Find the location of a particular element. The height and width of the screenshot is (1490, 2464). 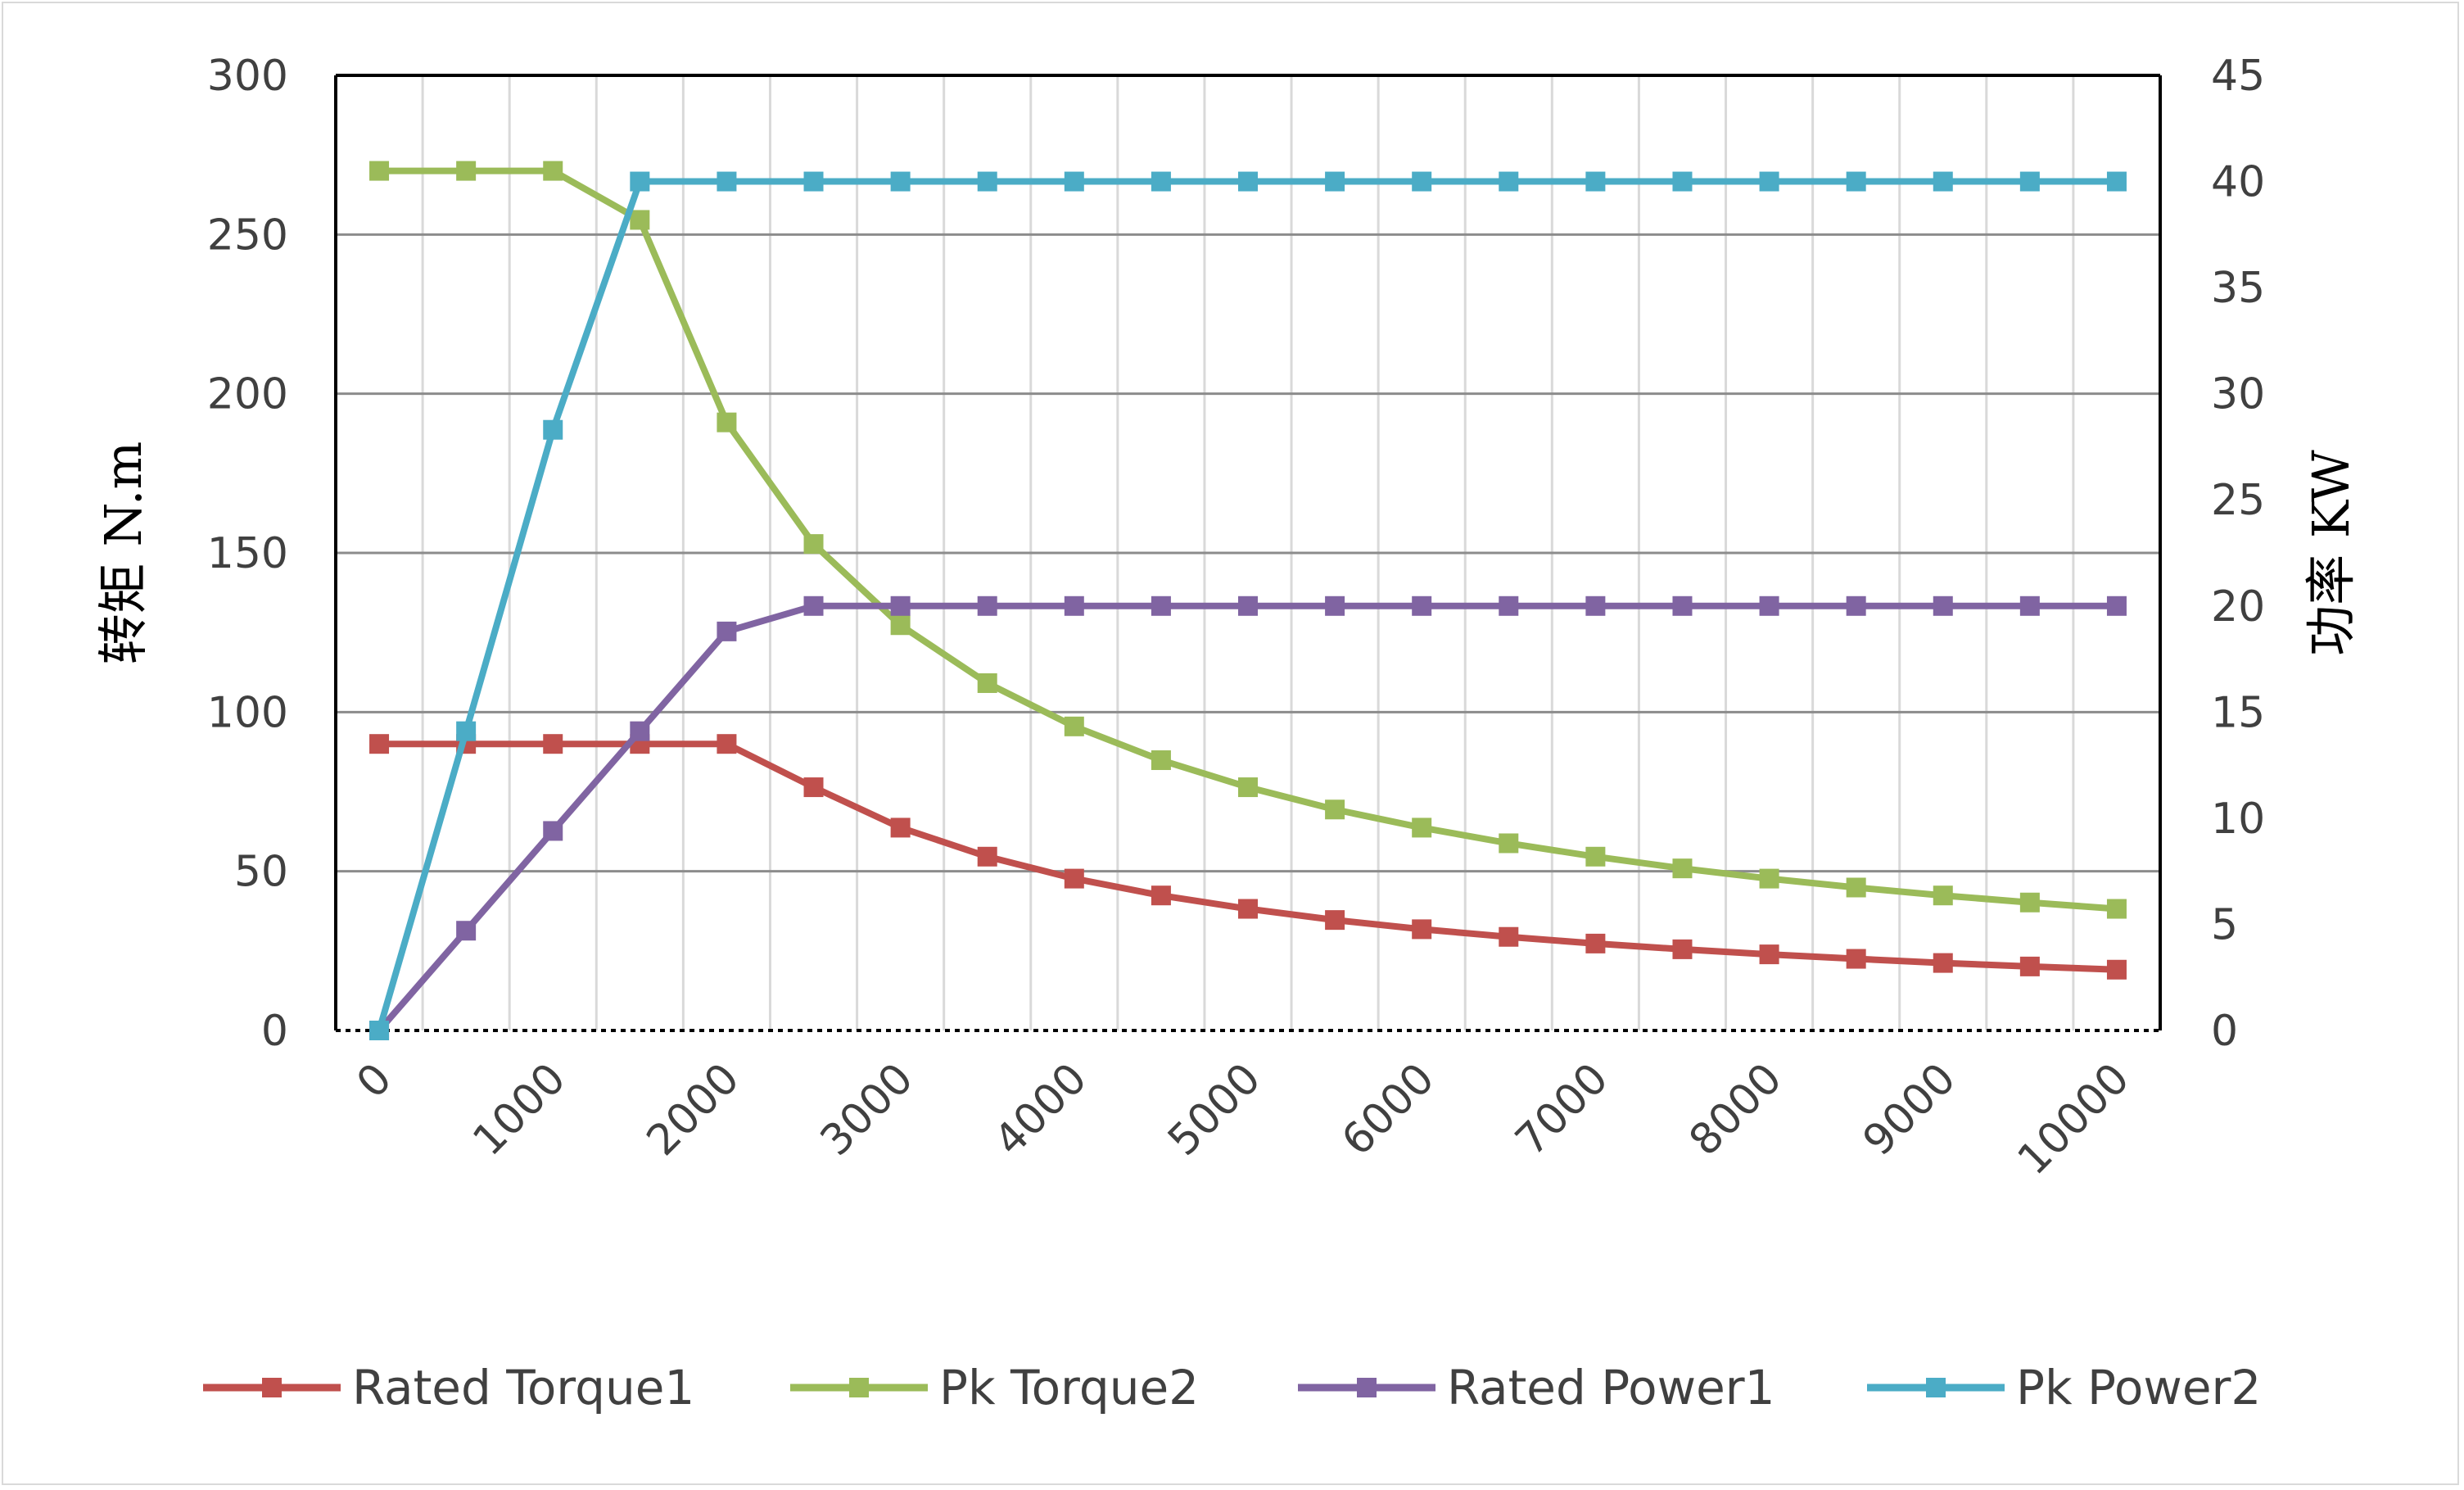

legend-label-rated-power1: Rated Power1 is located at coordinates (1611, 1387).